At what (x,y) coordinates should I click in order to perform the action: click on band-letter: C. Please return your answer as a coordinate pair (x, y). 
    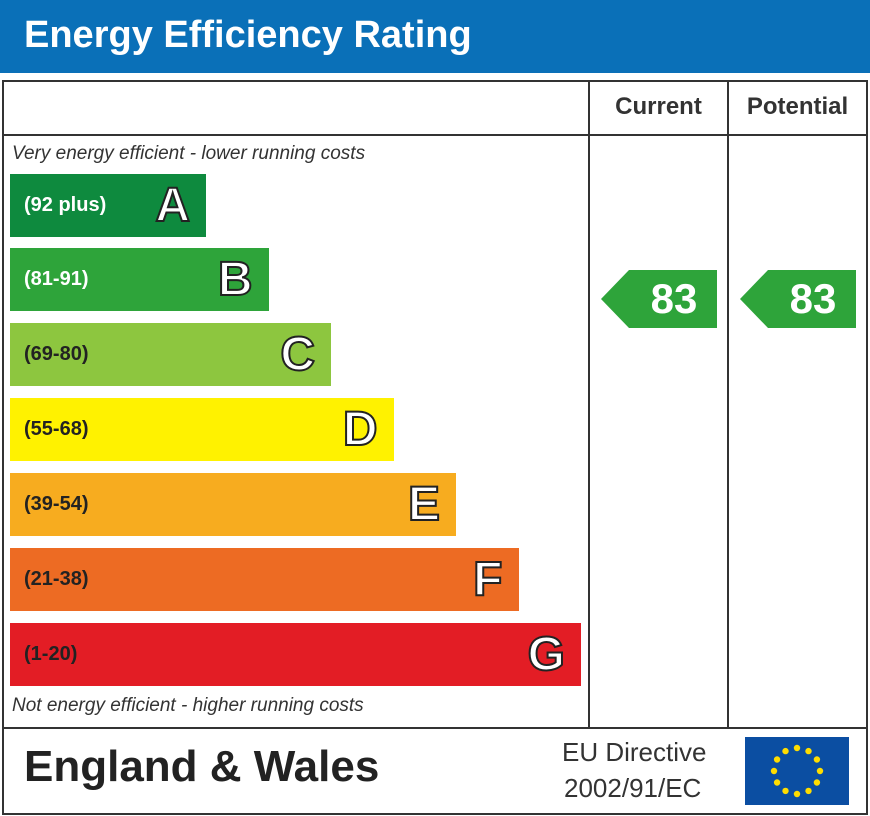
    Looking at the image, I should click on (297, 354).